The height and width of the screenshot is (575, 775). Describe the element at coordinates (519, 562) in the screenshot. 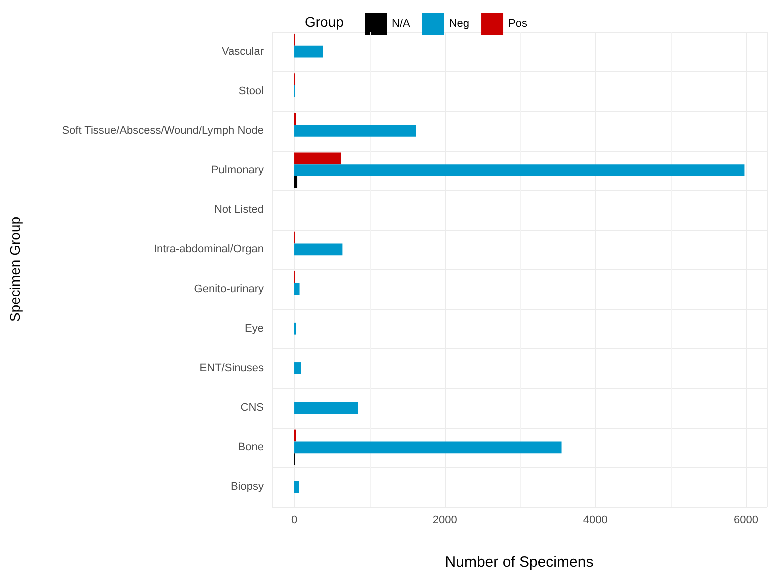

I see `x-axis-title: Number of Specimens` at that location.